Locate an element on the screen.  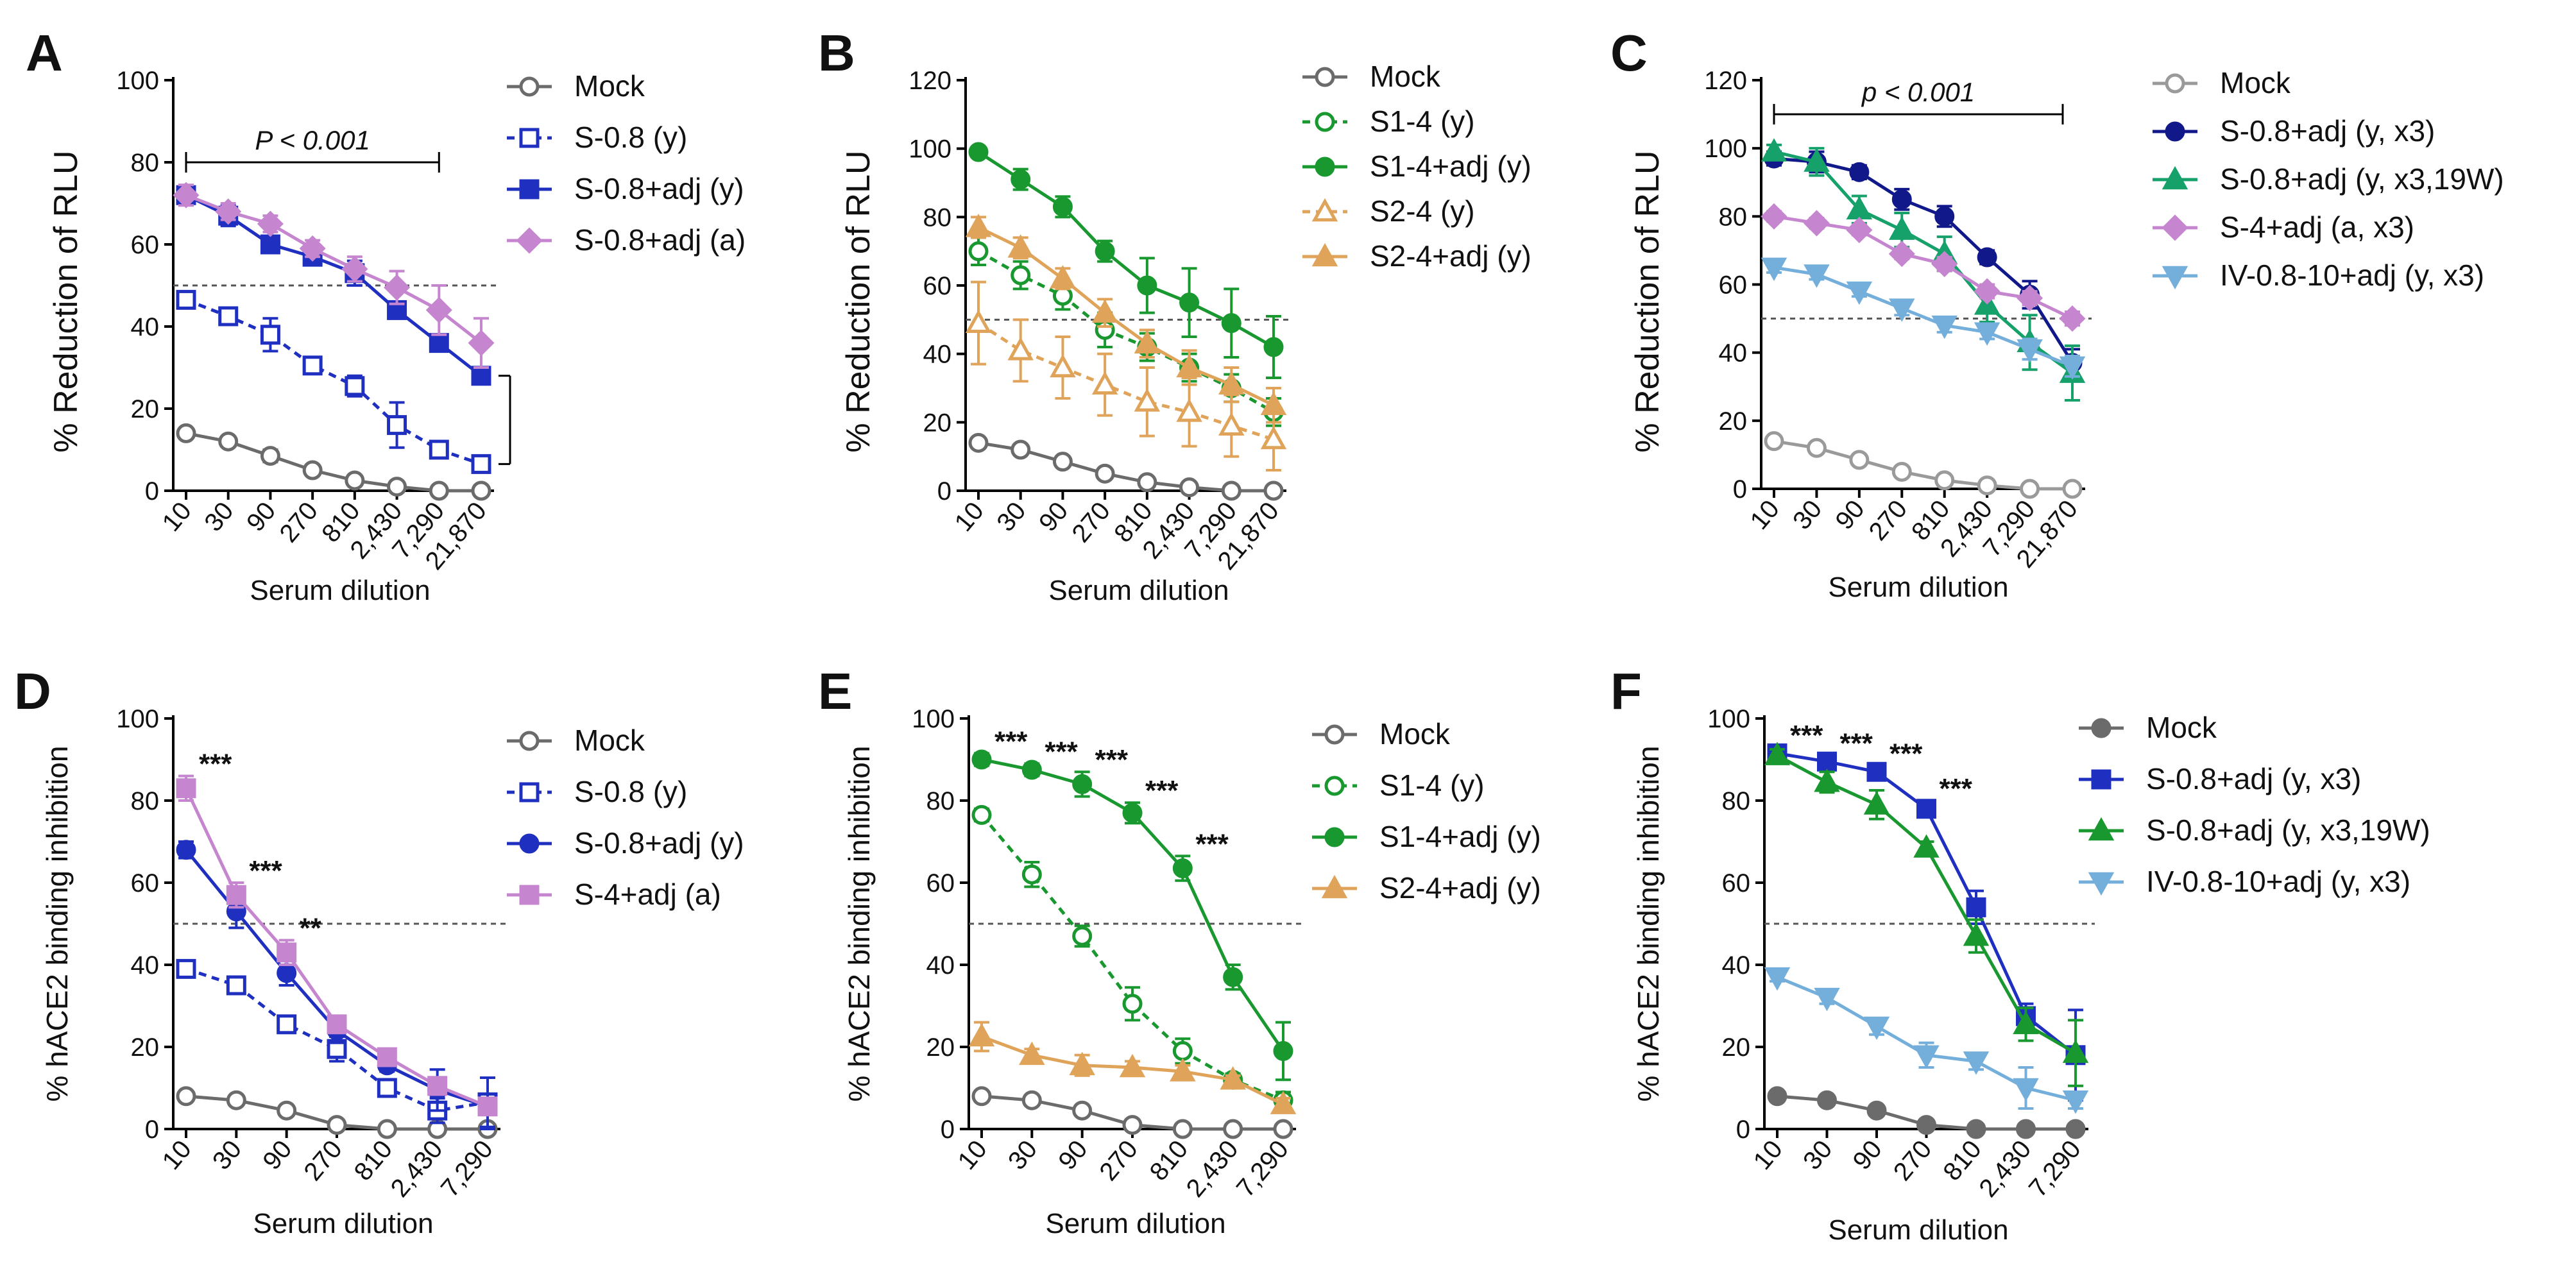
legend-item: S-0.8+adj (y, x3) is located at coordinates (2220, 779).